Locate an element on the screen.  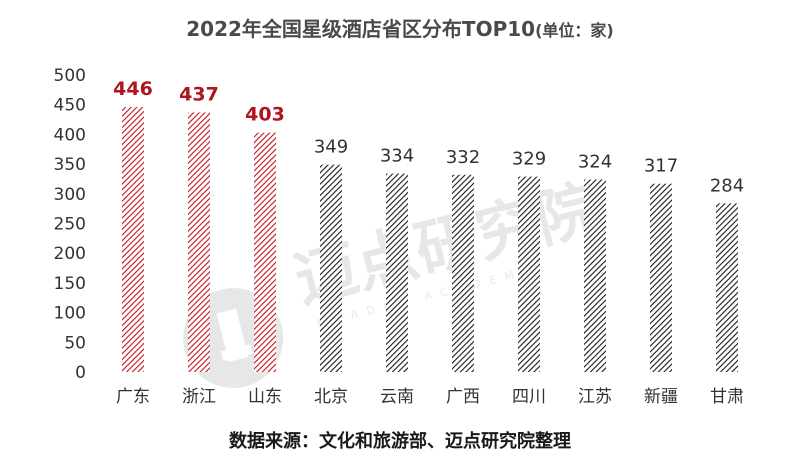
data-label: 349 is located at coordinates (331, 147).